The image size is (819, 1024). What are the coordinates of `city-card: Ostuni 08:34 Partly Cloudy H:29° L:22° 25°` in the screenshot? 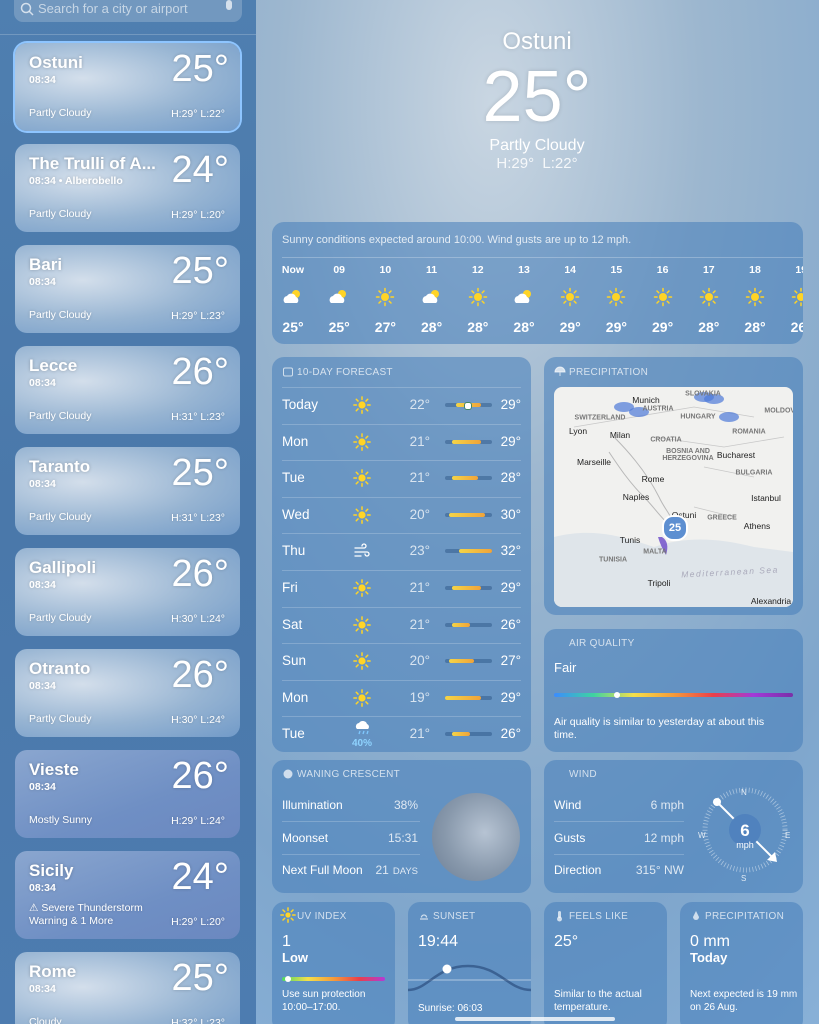 It's located at (127, 87).